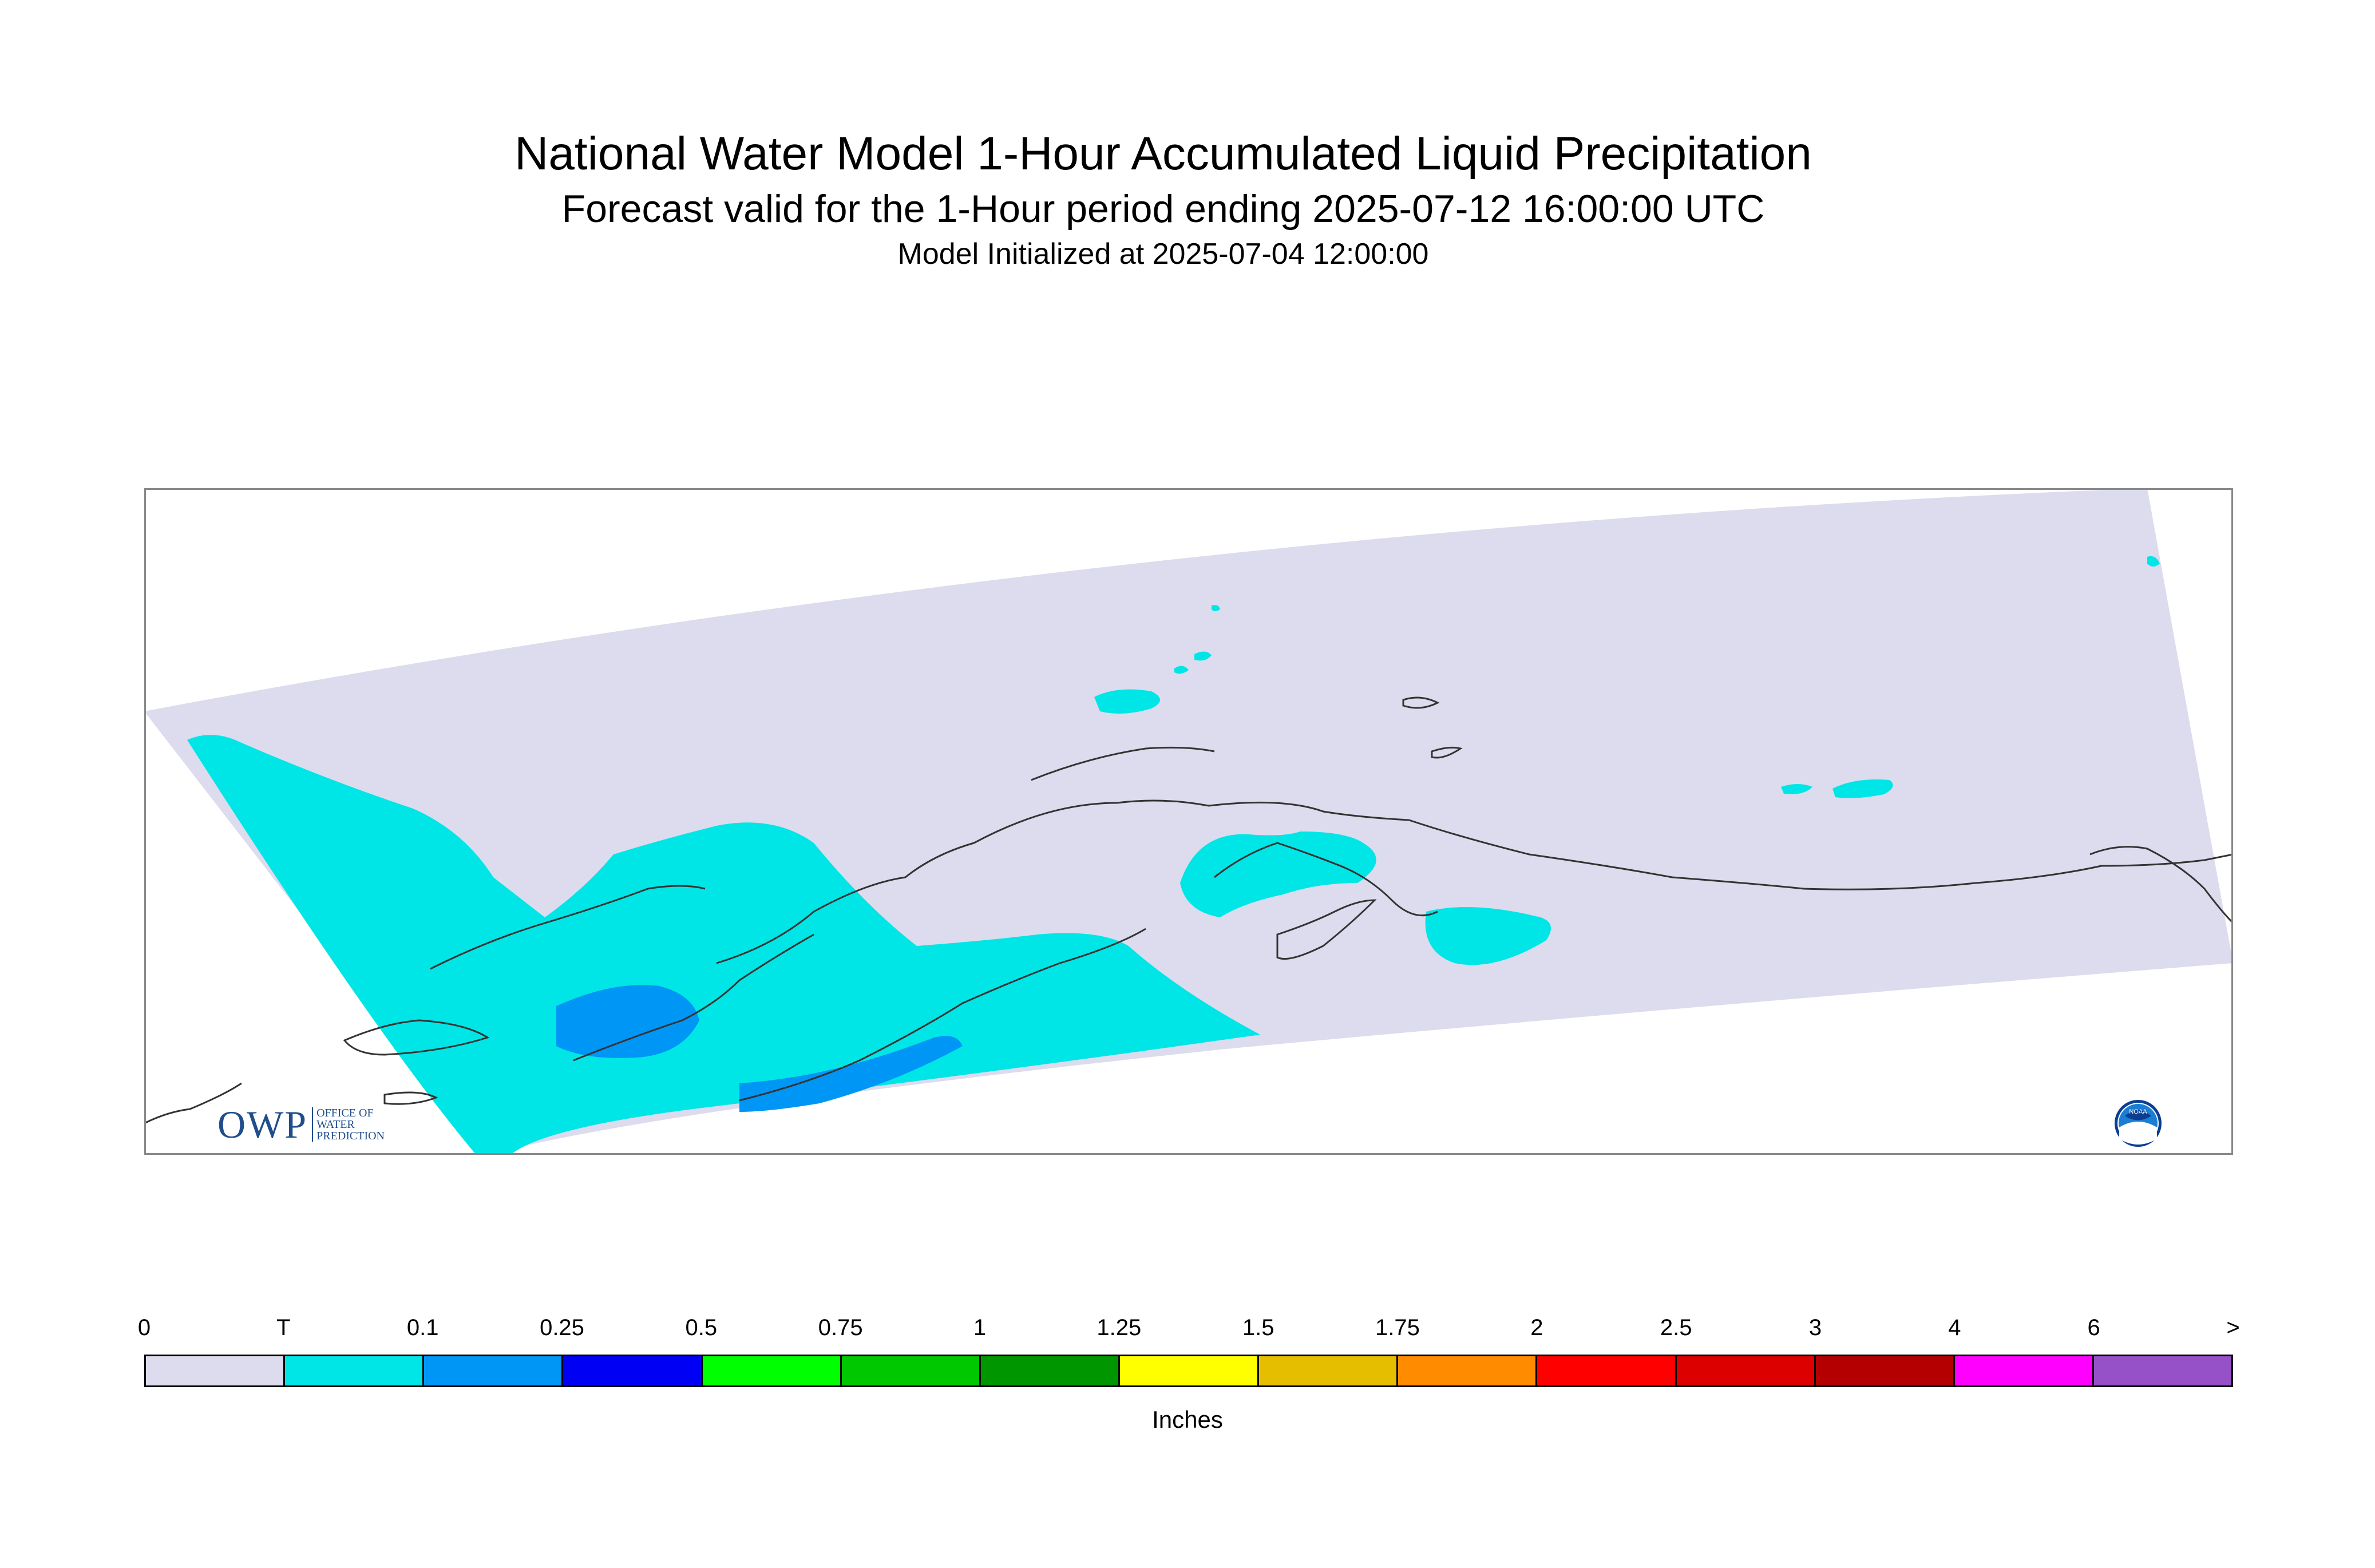  Describe the element at coordinates (1955, 1327) in the screenshot. I see `legend-tick-label: 4` at that location.